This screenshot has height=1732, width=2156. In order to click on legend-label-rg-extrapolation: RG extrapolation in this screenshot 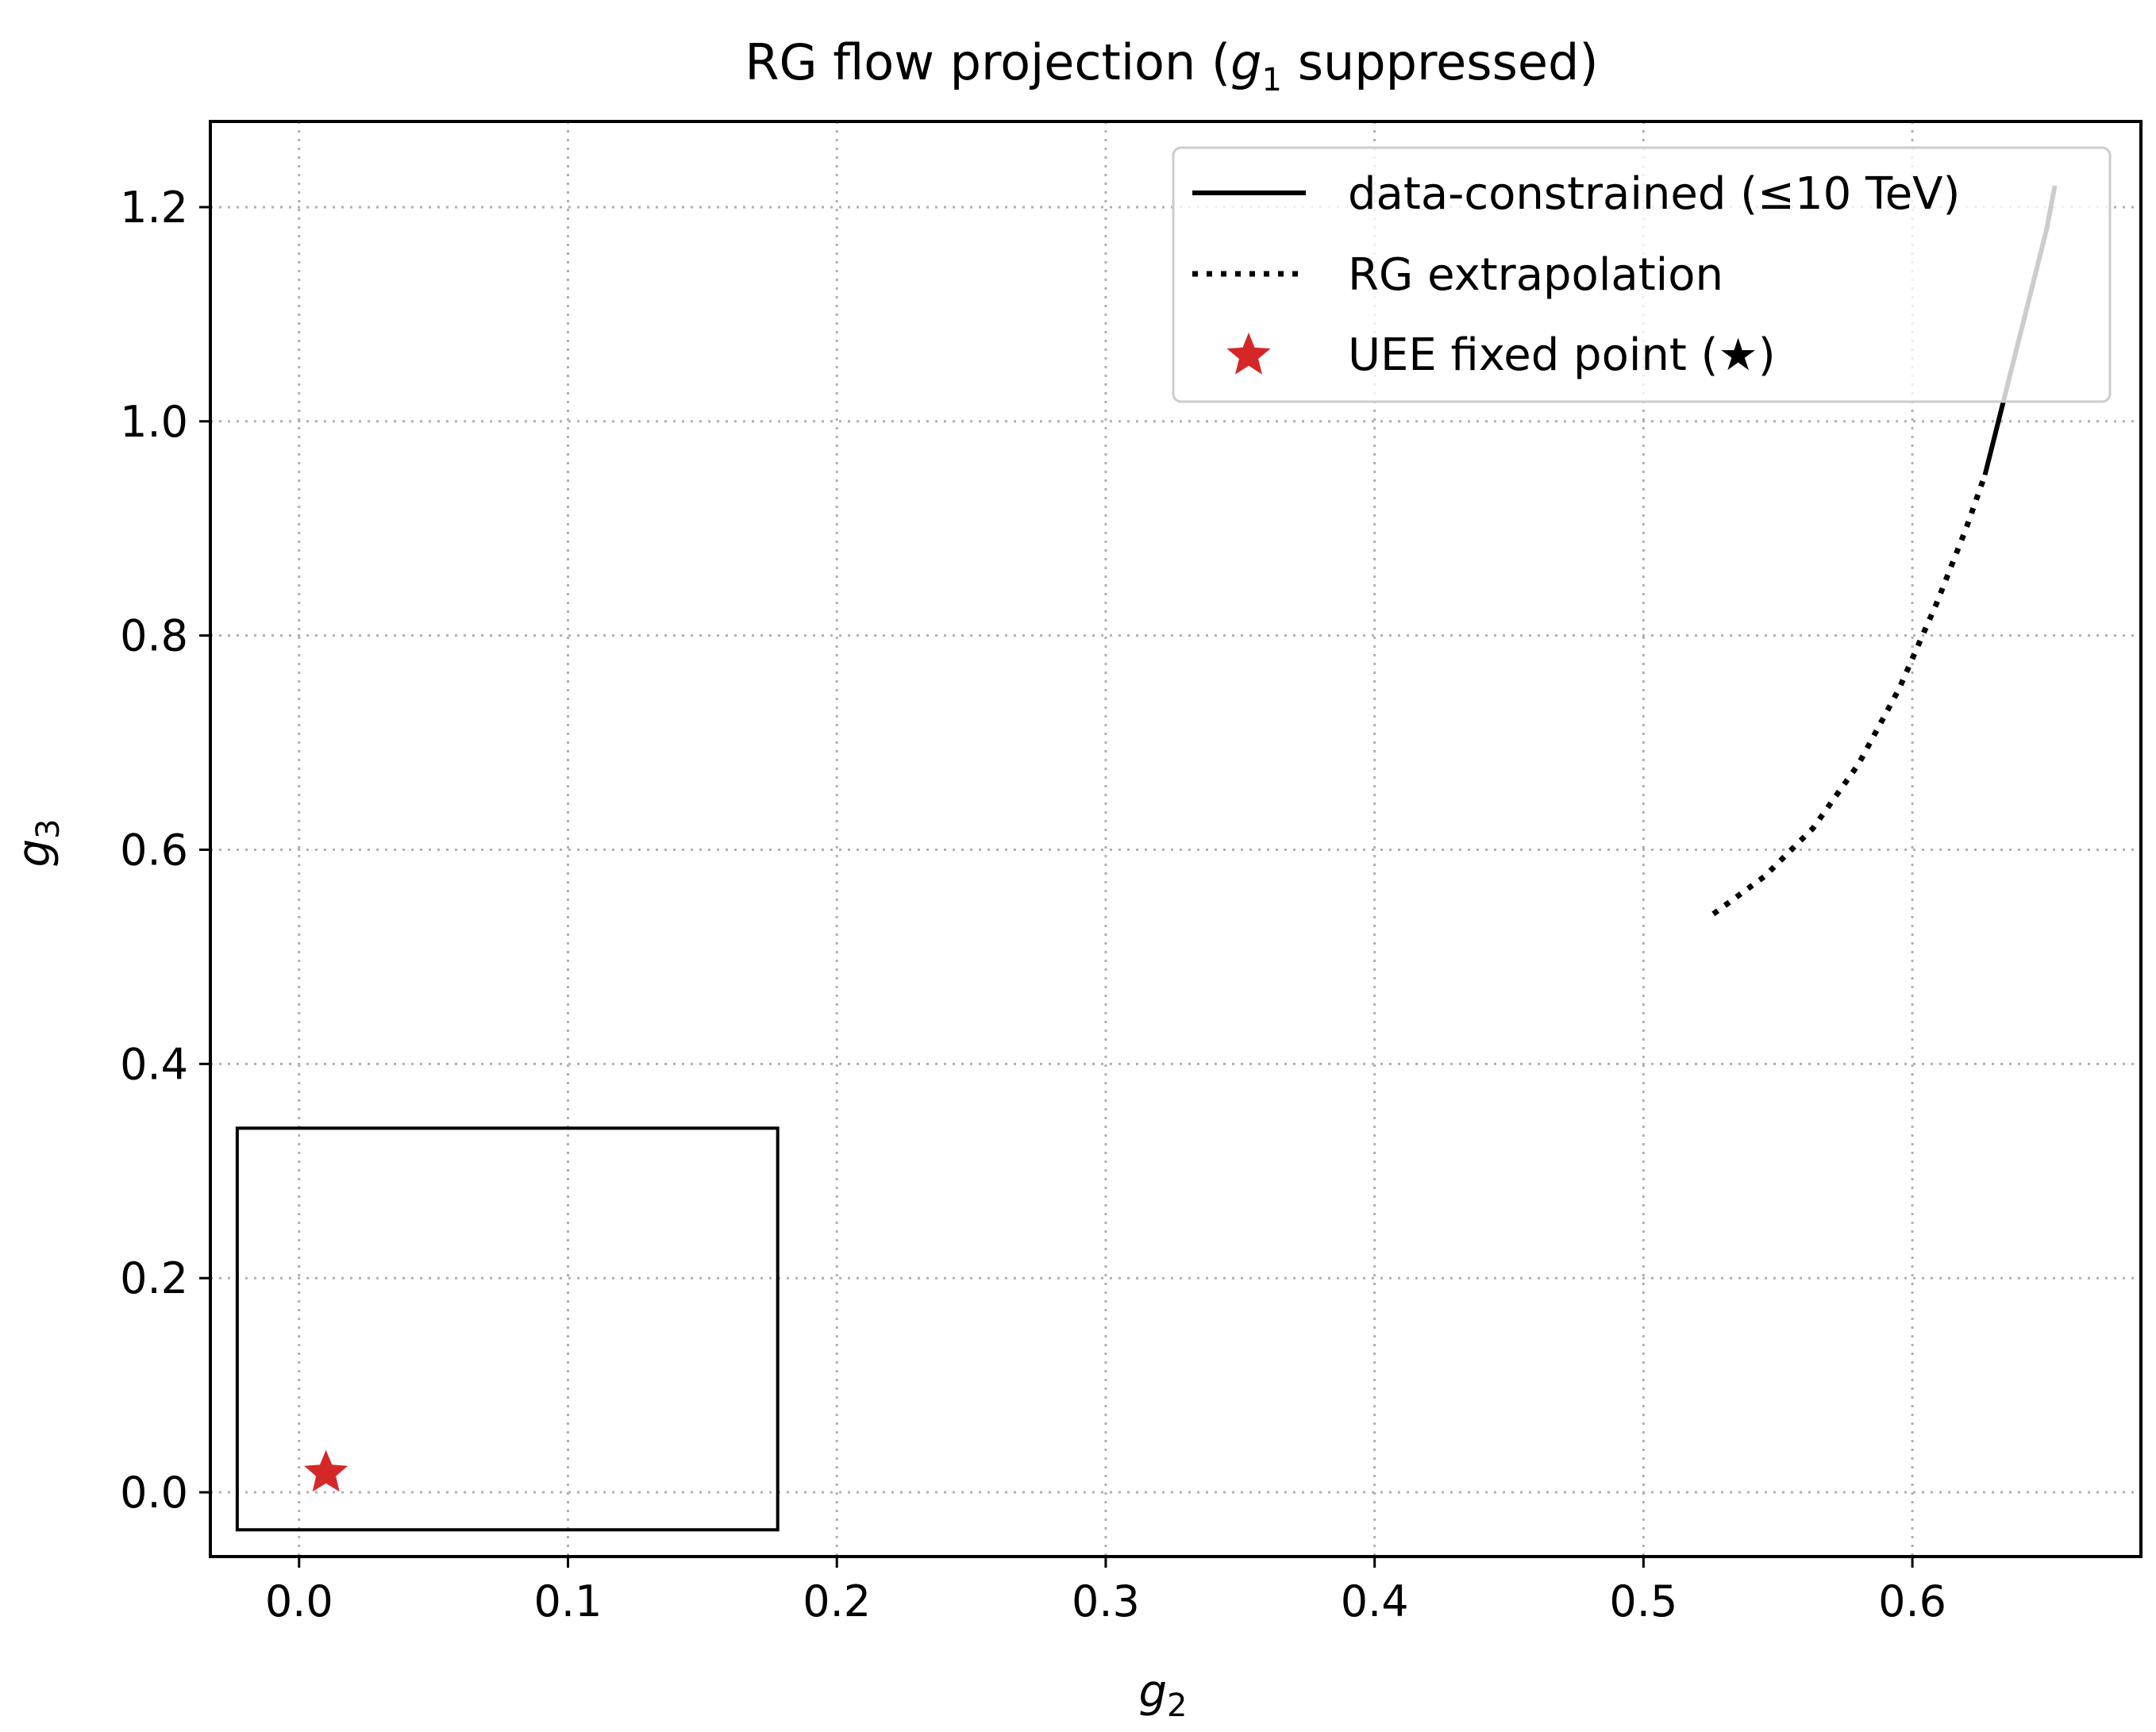, I will do `click(1535, 275)`.